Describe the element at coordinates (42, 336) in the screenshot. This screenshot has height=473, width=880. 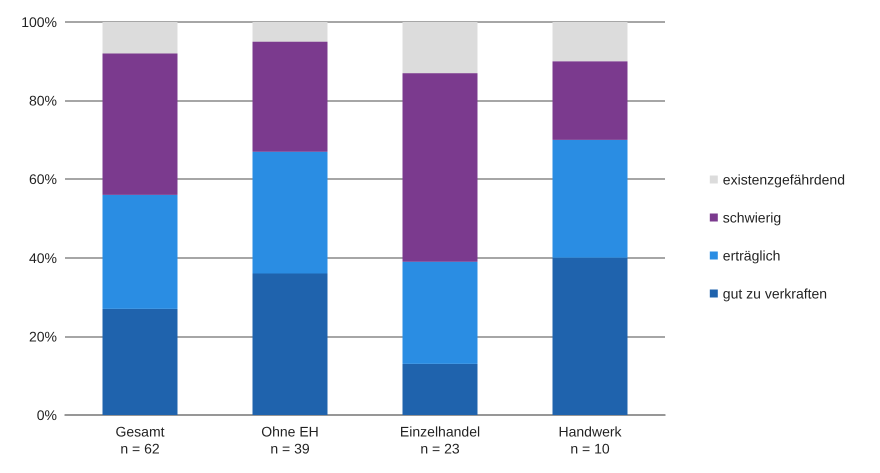
I see `y-tick-label: 20%` at that location.